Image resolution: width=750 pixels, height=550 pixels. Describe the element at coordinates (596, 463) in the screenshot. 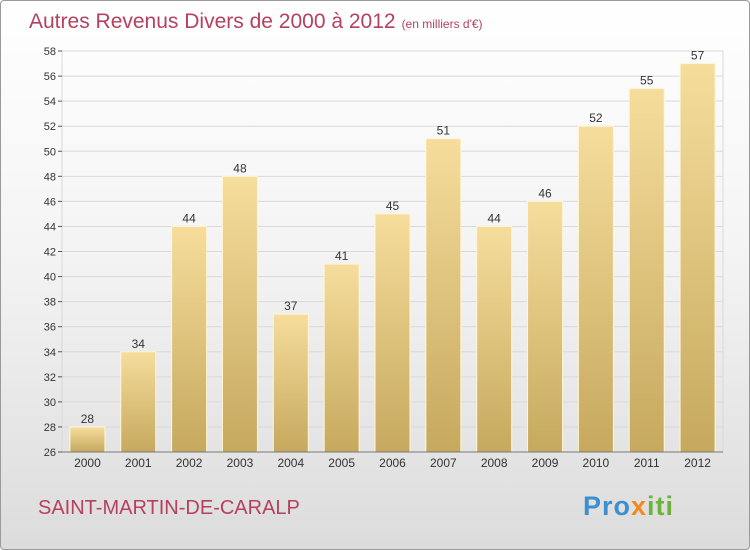

I see `x-tick-label: 2010` at that location.